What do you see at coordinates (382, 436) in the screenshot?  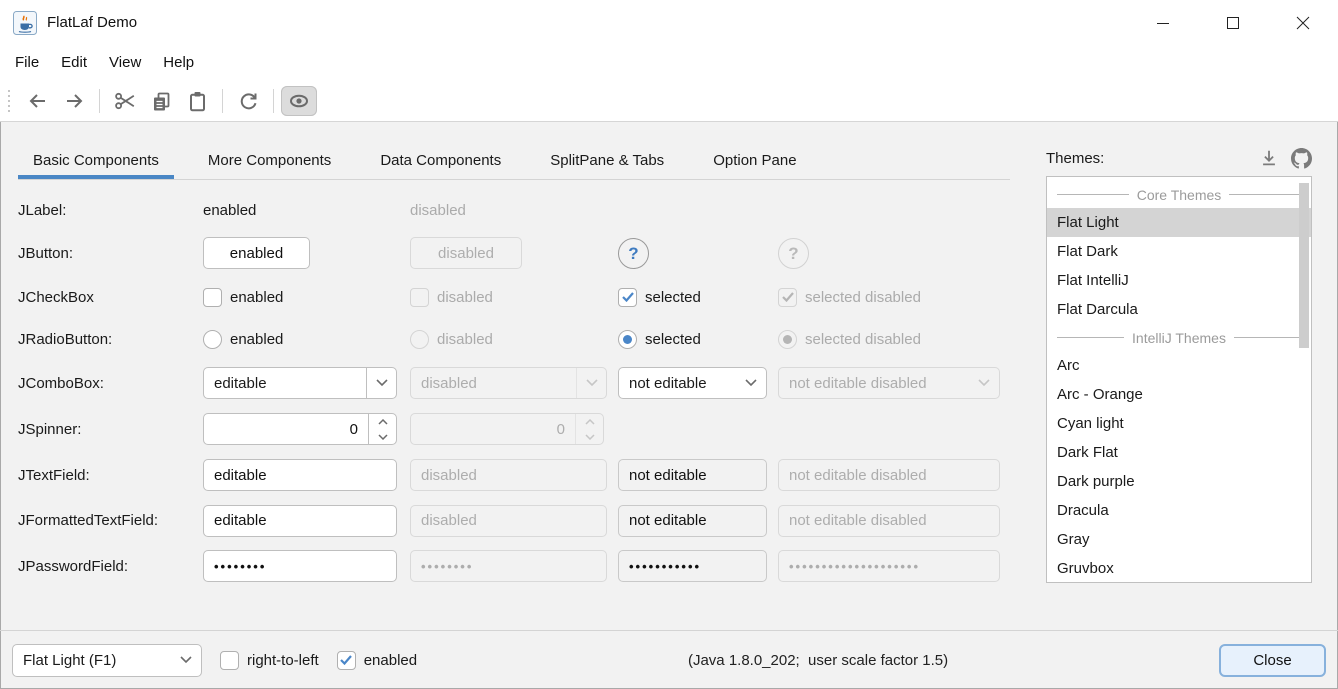 I see `spinner-down-icon` at bounding box center [382, 436].